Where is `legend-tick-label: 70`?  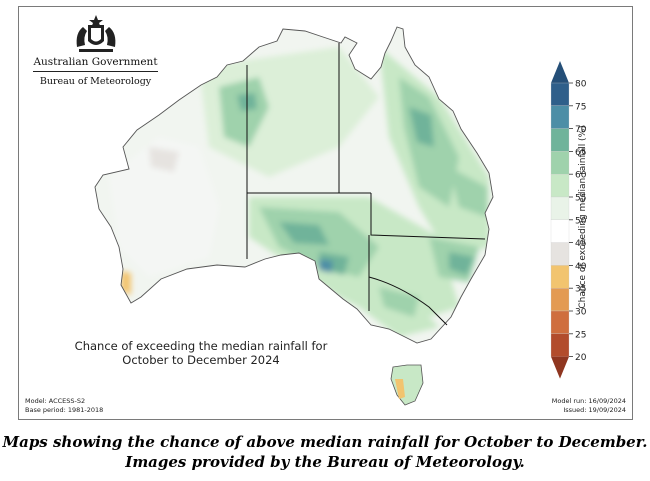
legend-tick-label: 70 is located at coordinates (581, 130).